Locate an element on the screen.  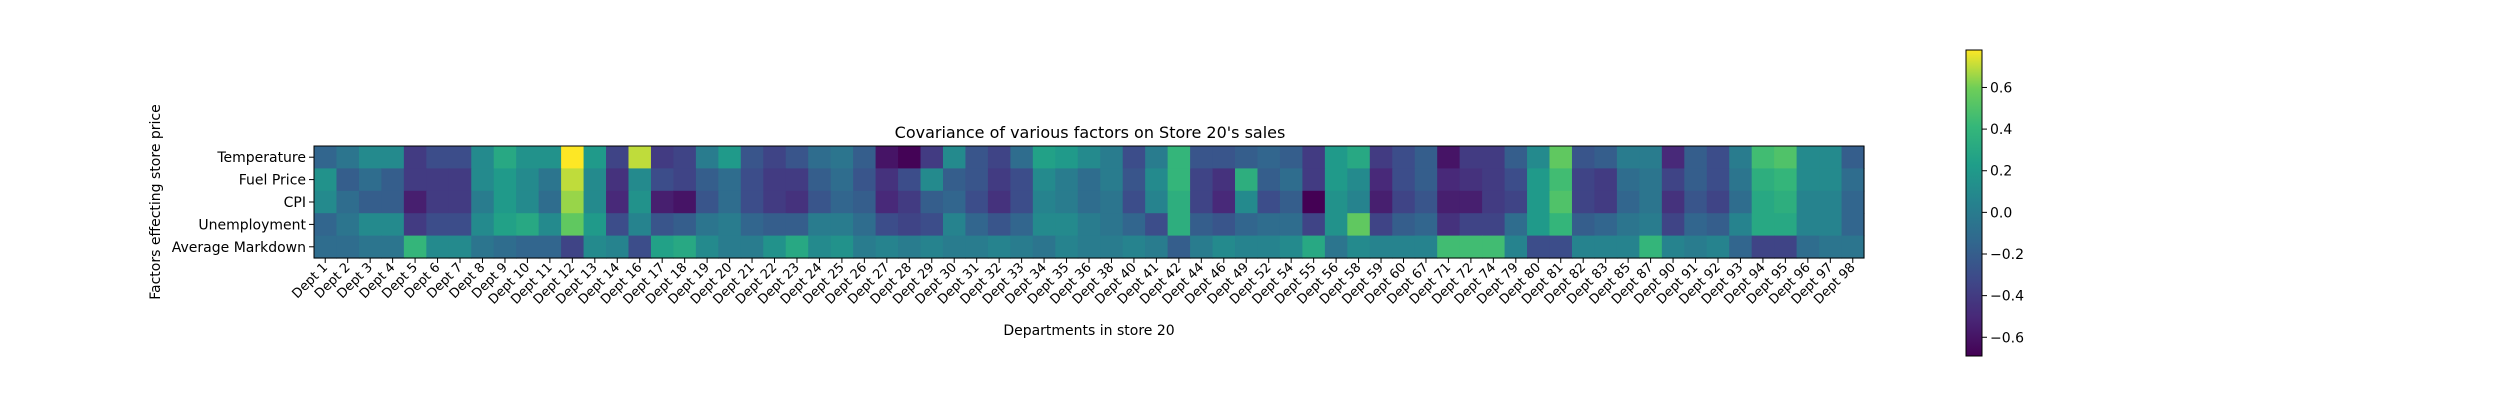
colorbar-tick-label: −0.2 is located at coordinates (2007, 255).